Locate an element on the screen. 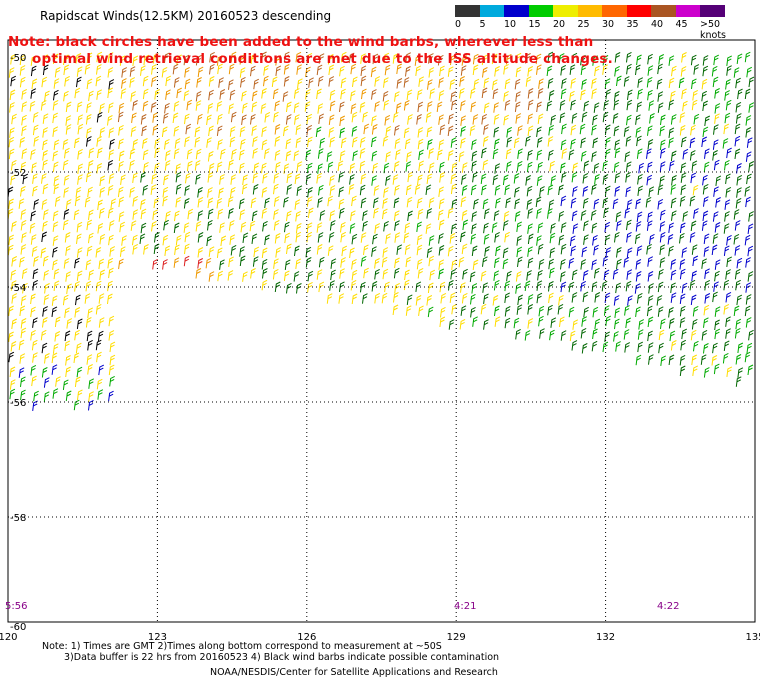 This screenshot has height=688, width=760. legend-label: 15 is located at coordinates (534, 24).